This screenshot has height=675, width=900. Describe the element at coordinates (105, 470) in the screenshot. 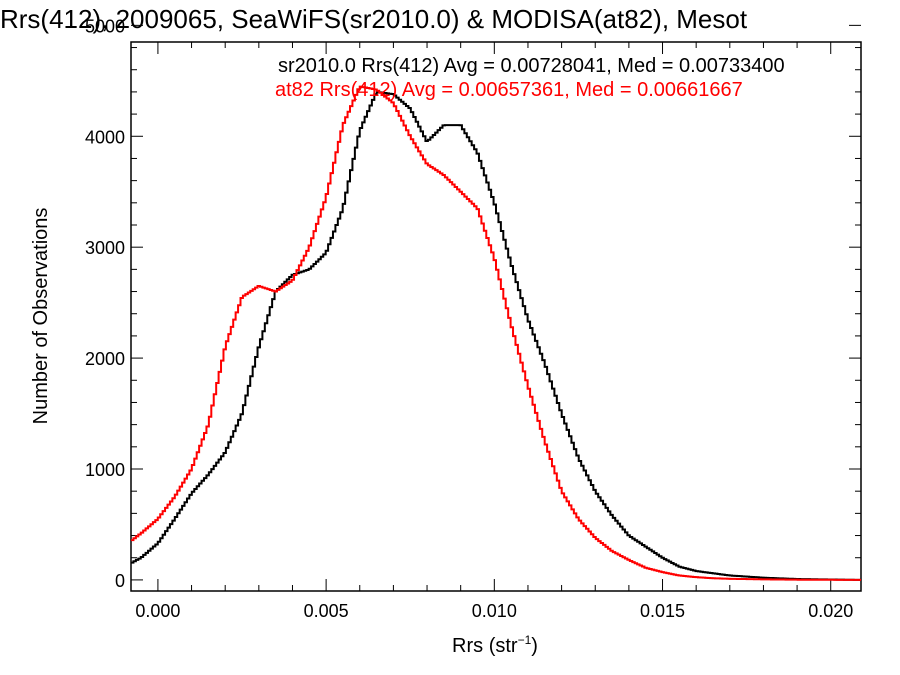

I see `y-tick-label: 1000` at that location.